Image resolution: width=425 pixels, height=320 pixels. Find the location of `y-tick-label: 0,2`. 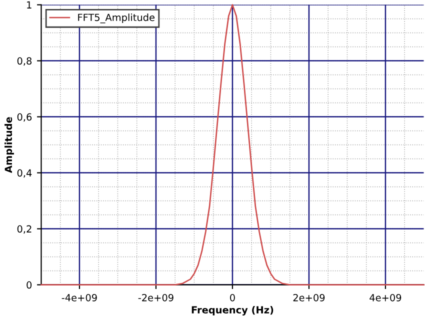

y-tick-label: 0,2 is located at coordinates (24, 229).